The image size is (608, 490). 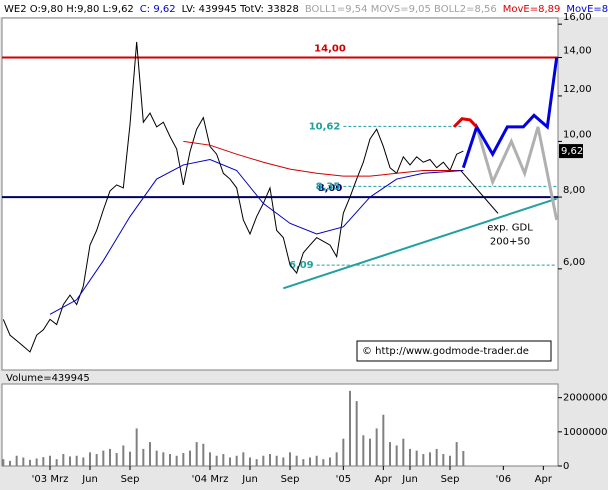 What do you see at coordinates (301, 265) in the screenshot?
I see `level-label: 6,09` at bounding box center [301, 265].